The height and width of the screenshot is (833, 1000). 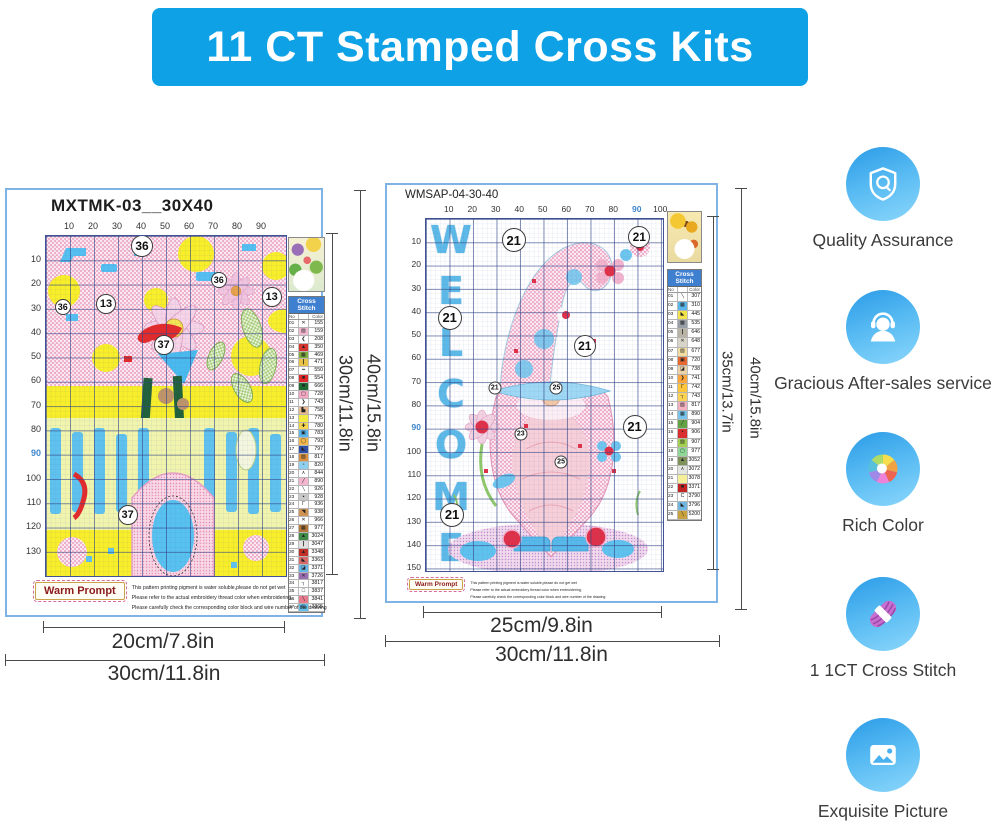 I want to click on thread-symbol-swatch: ▪, so click(x=304, y=497).